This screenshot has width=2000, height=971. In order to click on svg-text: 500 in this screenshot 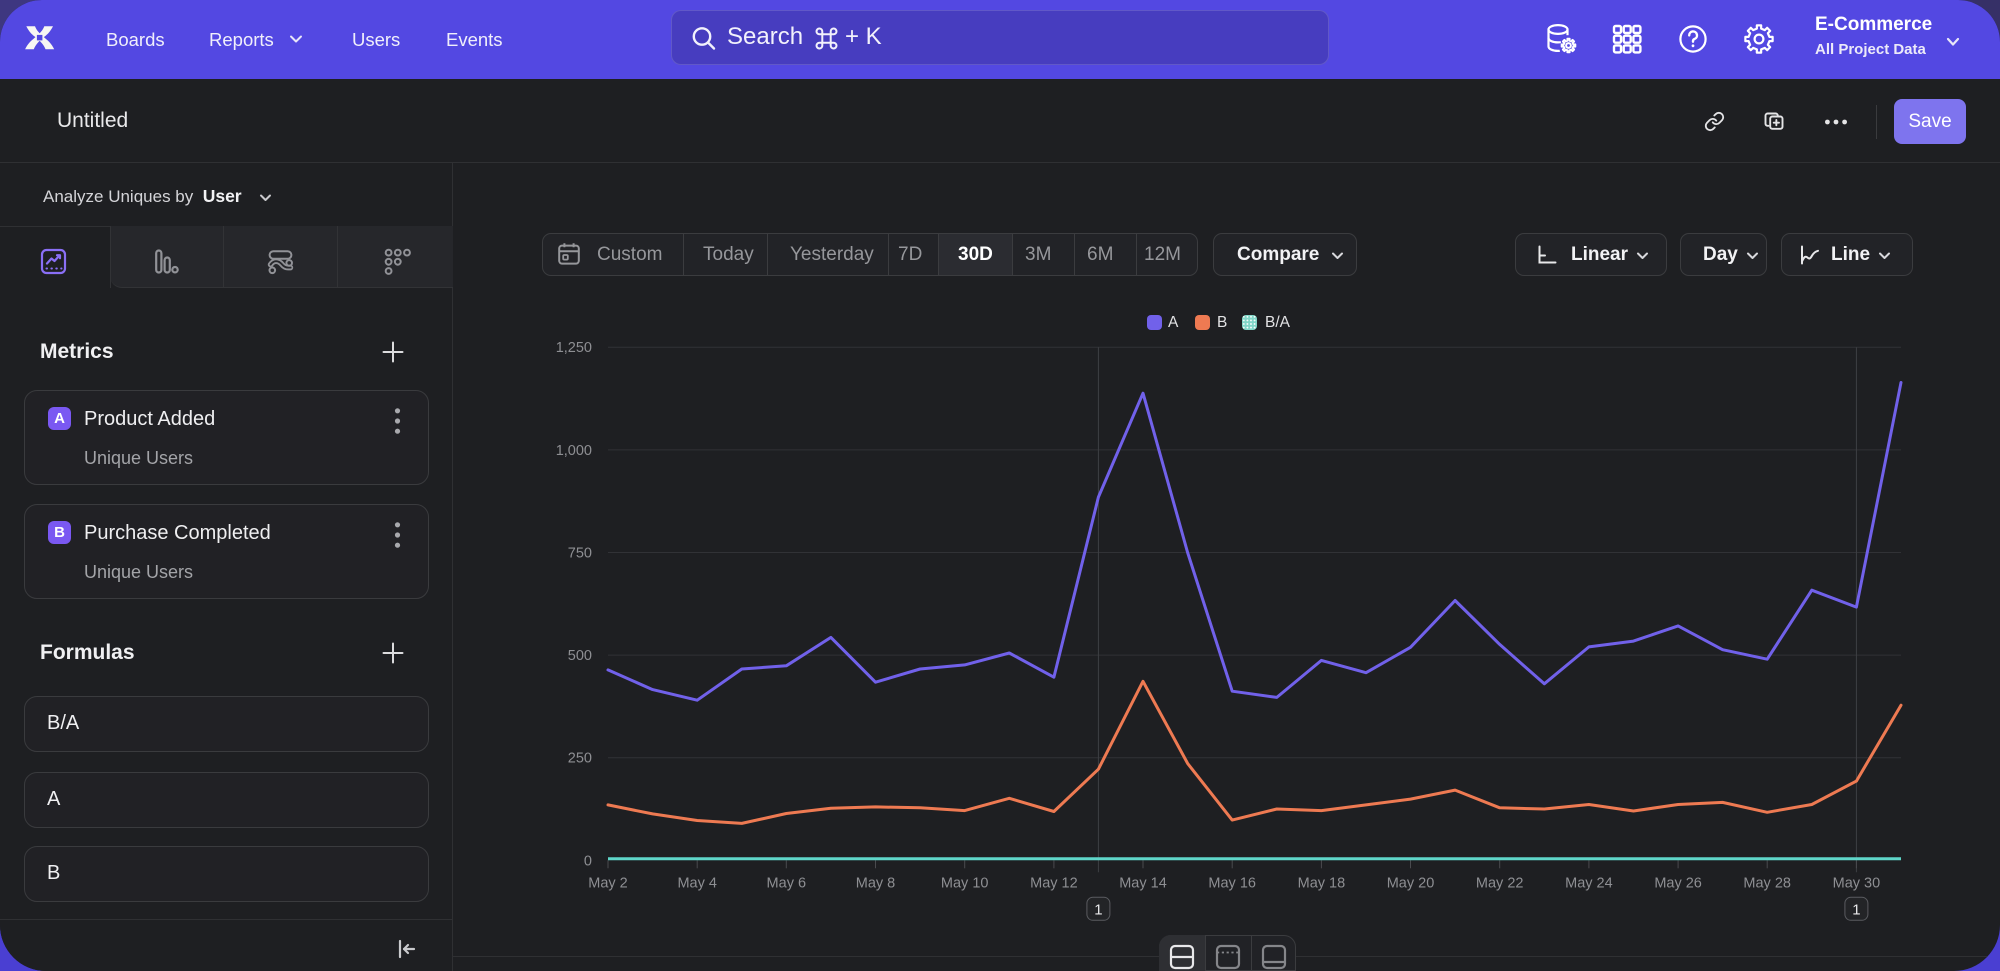, I will do `click(580, 656)`.